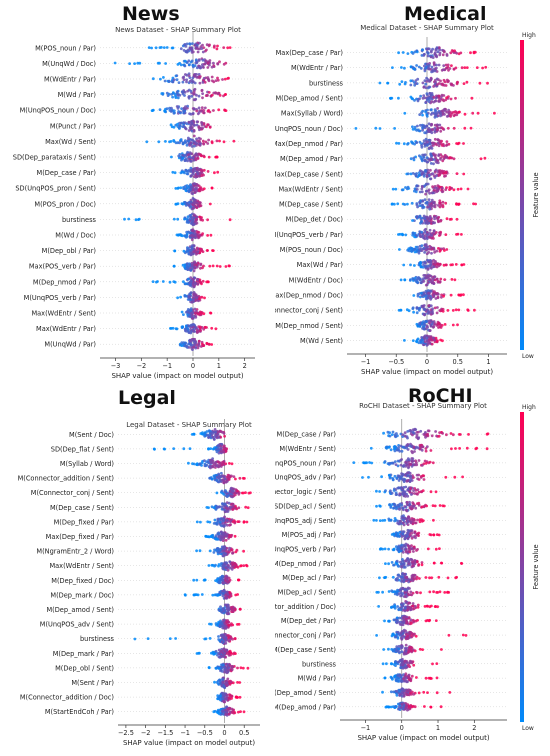  I want to click on rochi-big-title: RoCHI, so click(440, 396).